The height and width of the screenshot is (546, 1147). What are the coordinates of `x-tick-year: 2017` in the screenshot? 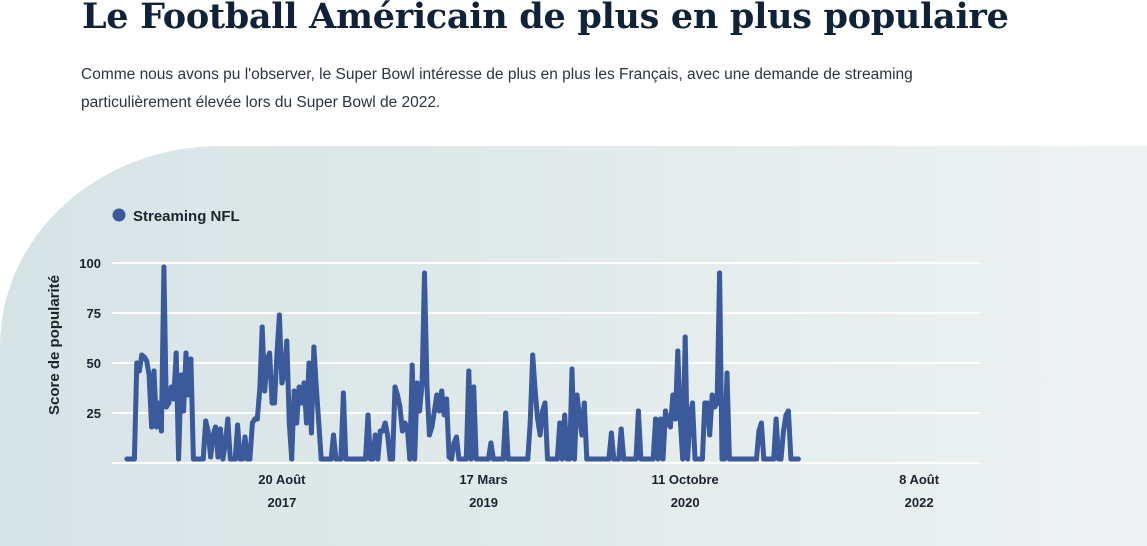 It's located at (281, 502).